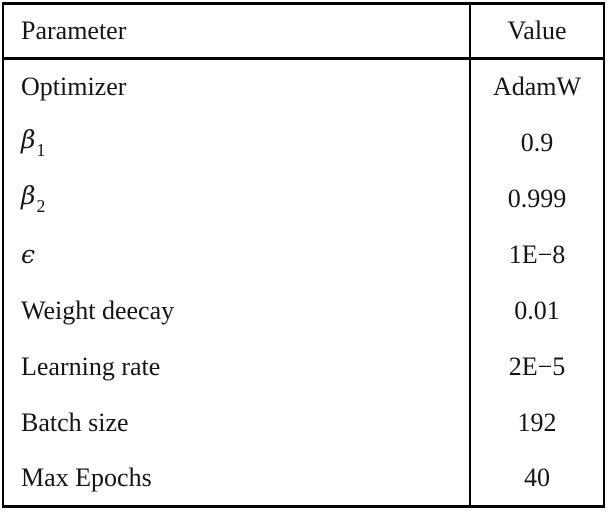 The height and width of the screenshot is (514, 608). What do you see at coordinates (537, 31) in the screenshot?
I see `column-header-value: Value` at bounding box center [537, 31].